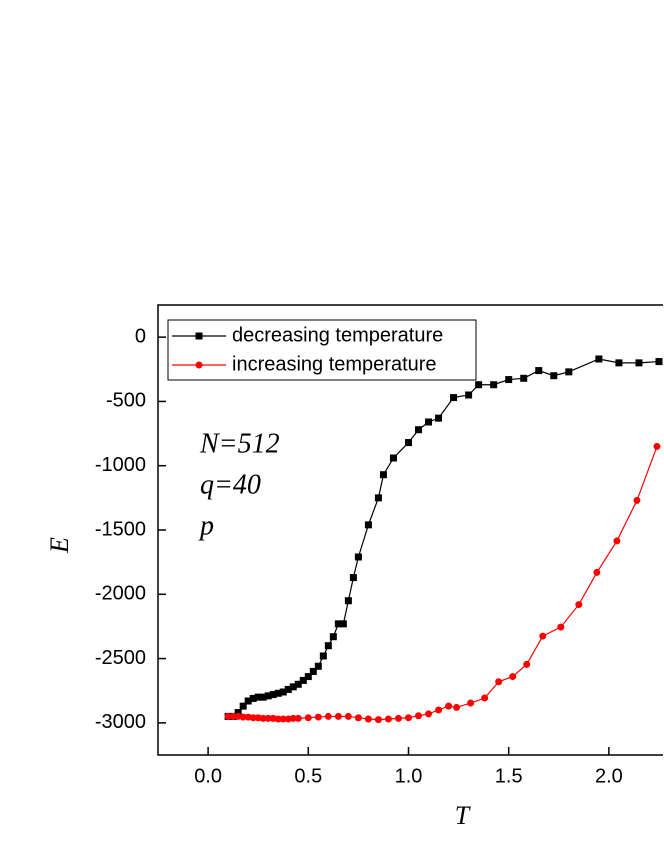  What do you see at coordinates (140, 336) in the screenshot?
I see `y-tick-label: 0` at bounding box center [140, 336].